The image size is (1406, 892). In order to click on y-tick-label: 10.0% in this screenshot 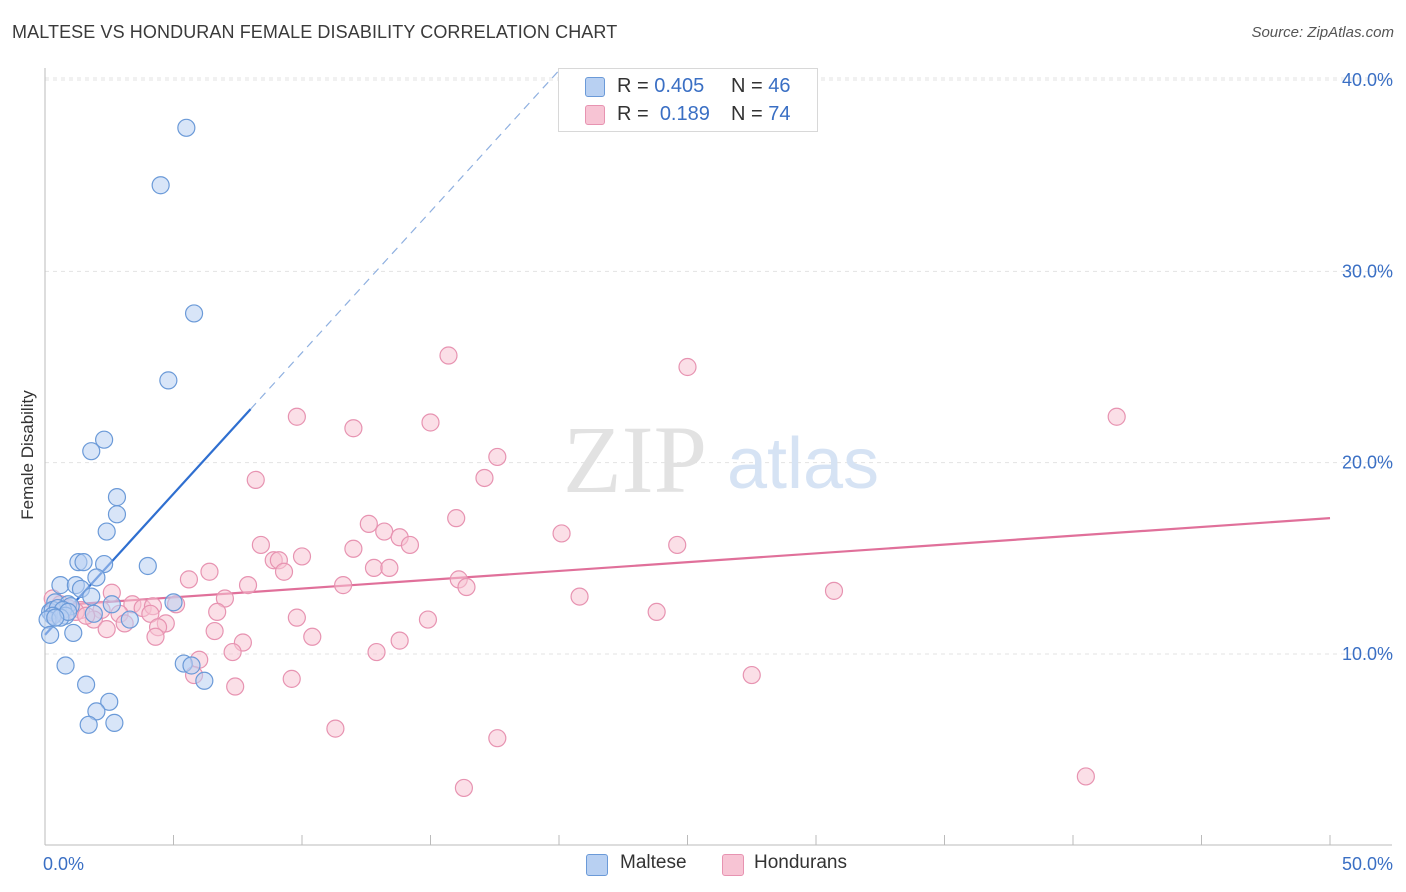, I will do `click(1367, 654)`.